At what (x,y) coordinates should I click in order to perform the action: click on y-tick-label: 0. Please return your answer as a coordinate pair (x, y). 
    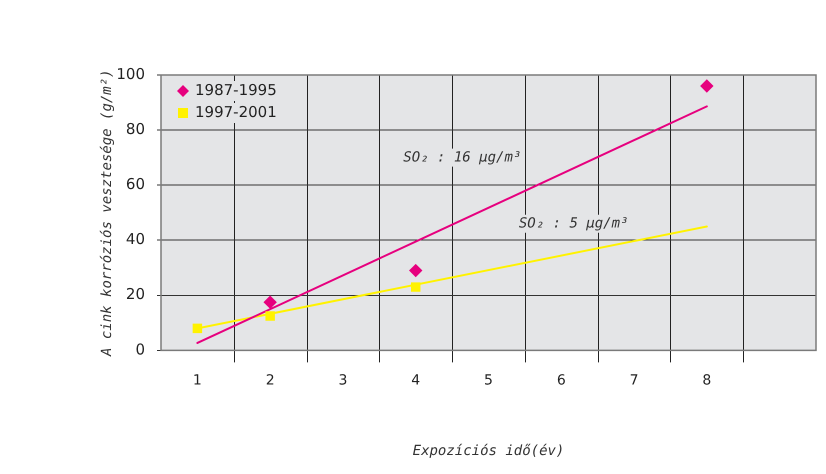
    Looking at the image, I should click on (140, 349).